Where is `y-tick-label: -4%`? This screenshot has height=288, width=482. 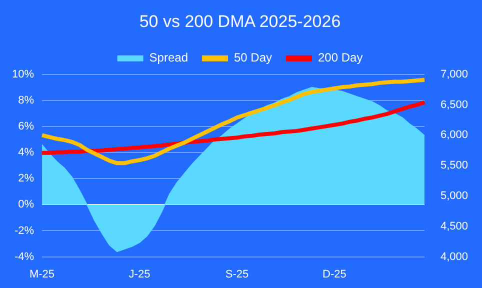 y-tick-label: -4% is located at coordinates (24, 256).